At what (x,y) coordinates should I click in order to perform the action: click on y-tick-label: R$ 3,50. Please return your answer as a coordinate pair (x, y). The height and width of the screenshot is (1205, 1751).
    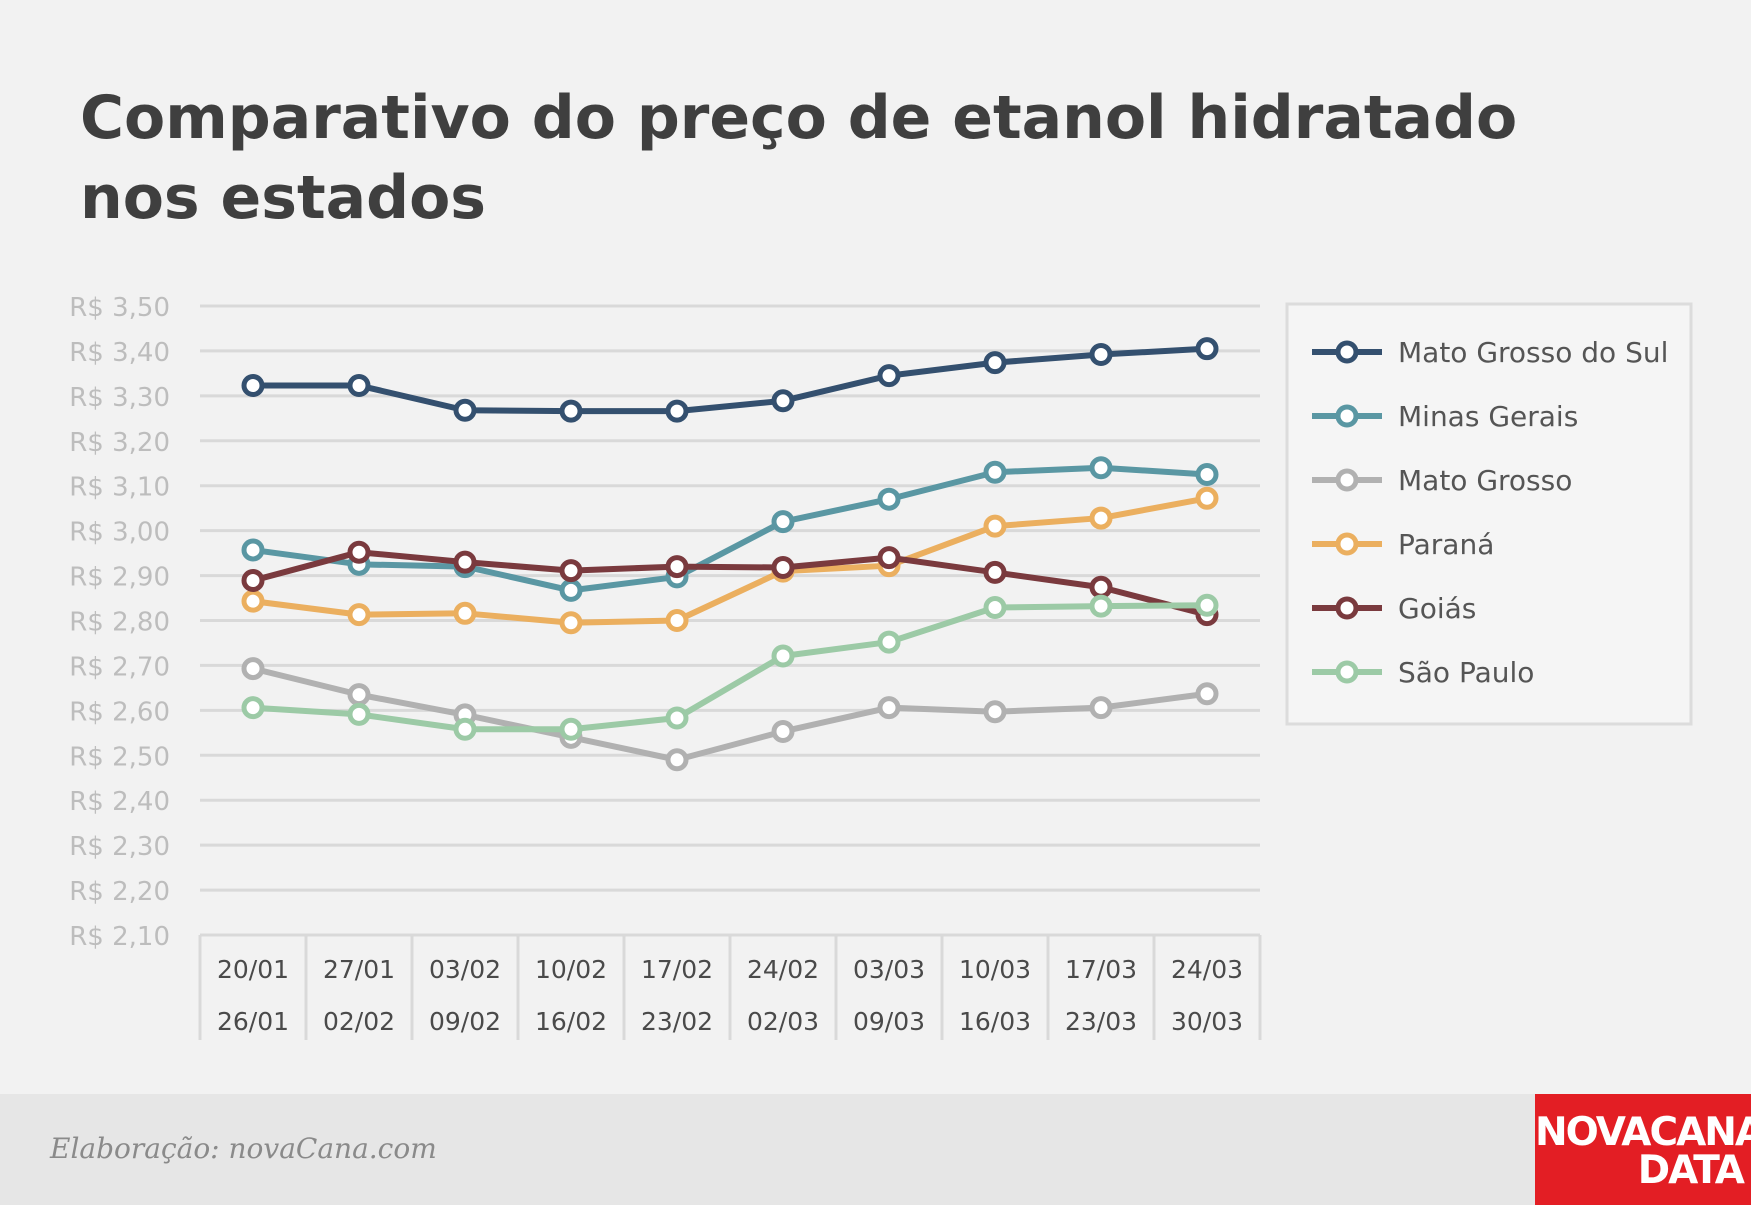
    Looking at the image, I should click on (119, 308).